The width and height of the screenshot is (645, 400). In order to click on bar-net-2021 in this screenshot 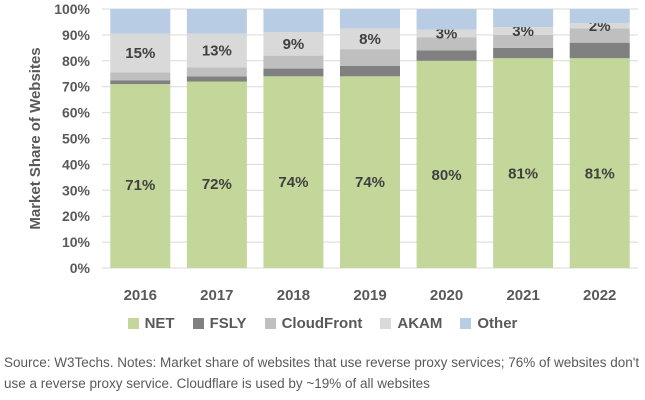, I will do `click(523, 163)`.